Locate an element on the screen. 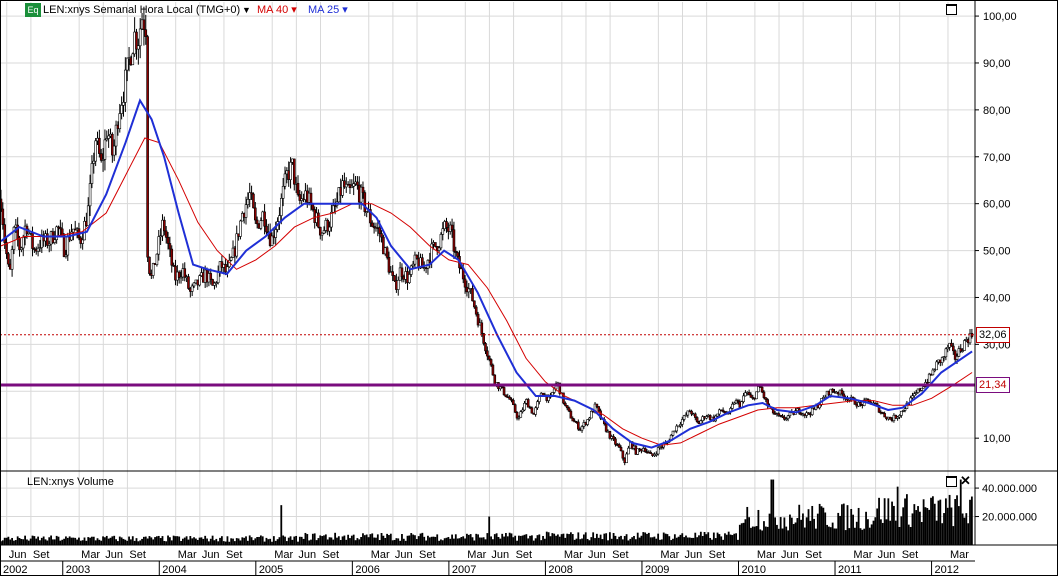 This screenshot has height=576, width=1058. month-label: Jun is located at coordinates (307, 555).